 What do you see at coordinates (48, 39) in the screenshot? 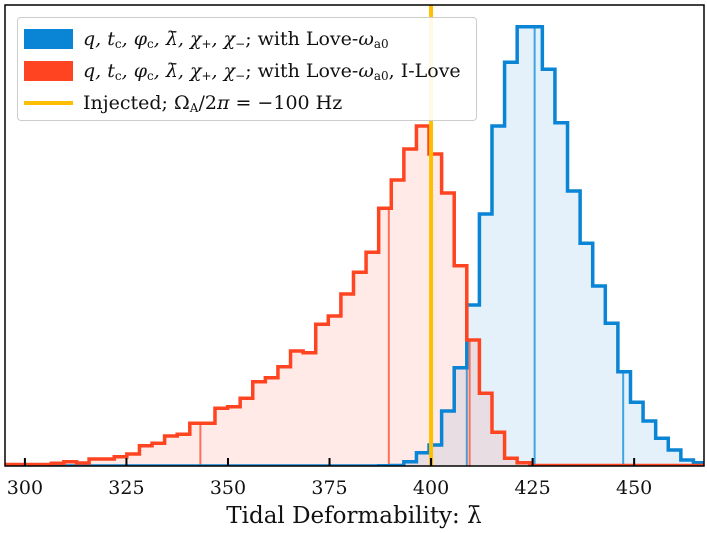
I see `legend-swatch-blue` at bounding box center [48, 39].